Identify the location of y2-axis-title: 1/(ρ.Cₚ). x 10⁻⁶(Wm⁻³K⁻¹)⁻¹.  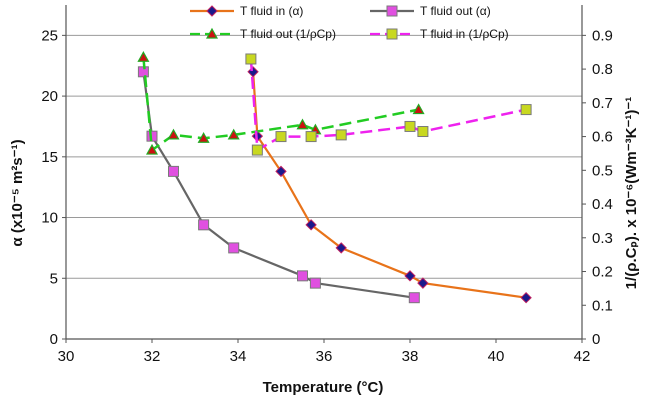
(631, 193).